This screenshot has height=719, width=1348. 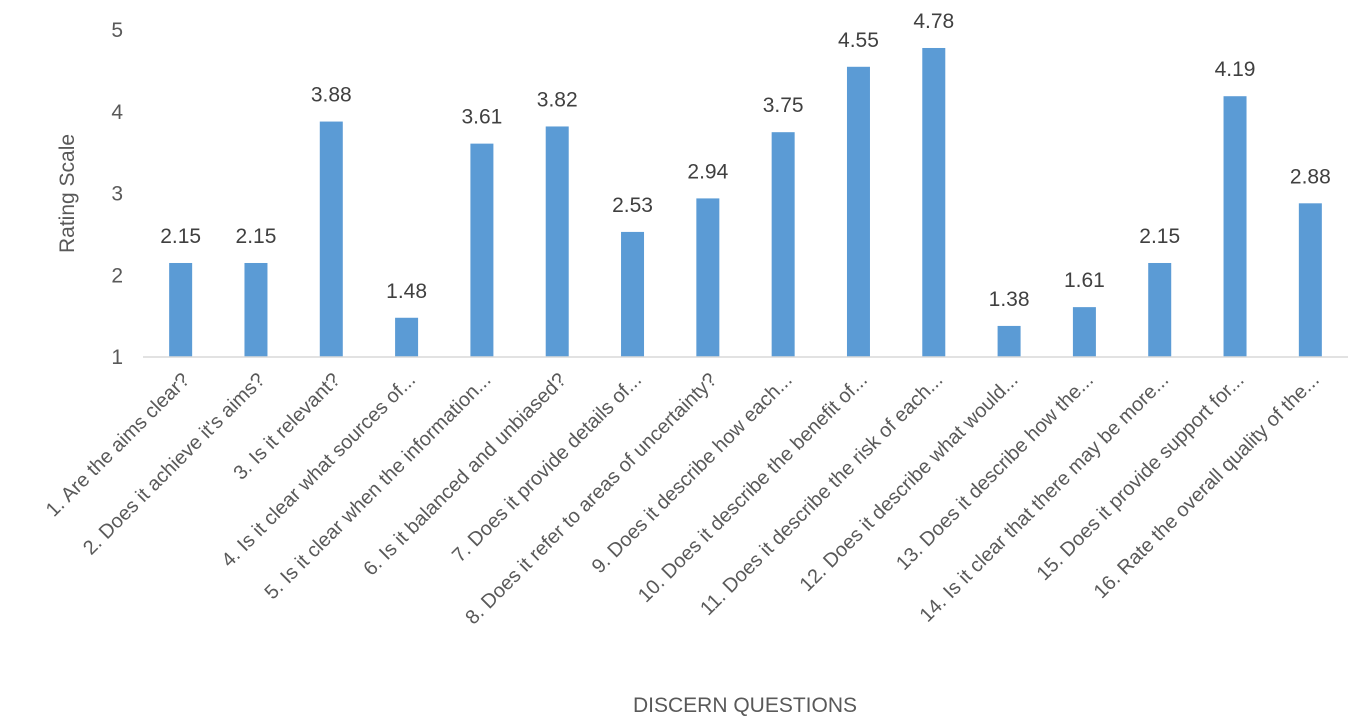 I want to click on y-axis-ticks: 1 2 3 4 5, so click(x=117, y=194).